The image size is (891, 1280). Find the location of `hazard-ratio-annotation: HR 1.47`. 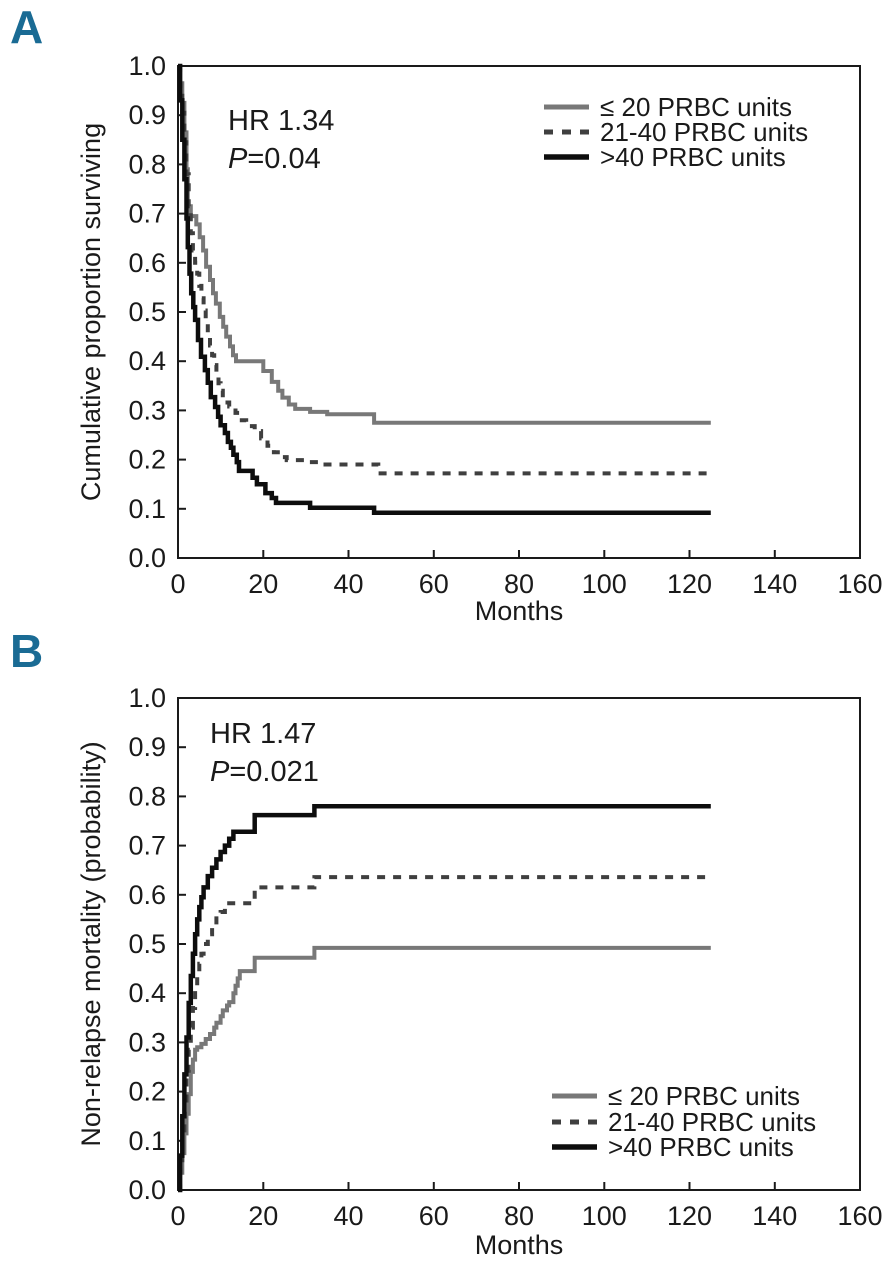

hazard-ratio-annotation: HR 1.47 is located at coordinates (263, 734).